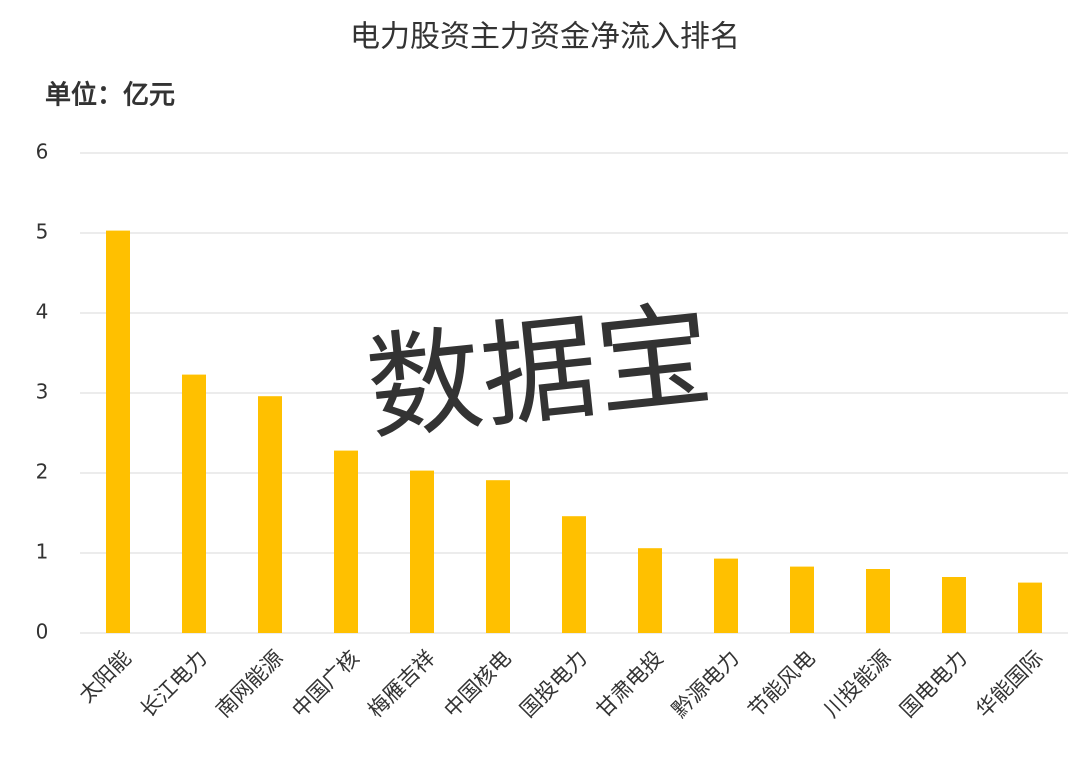 Image resolution: width=1078 pixels, height=758 pixels. I want to click on y-tick-label: 3, so click(42, 392).